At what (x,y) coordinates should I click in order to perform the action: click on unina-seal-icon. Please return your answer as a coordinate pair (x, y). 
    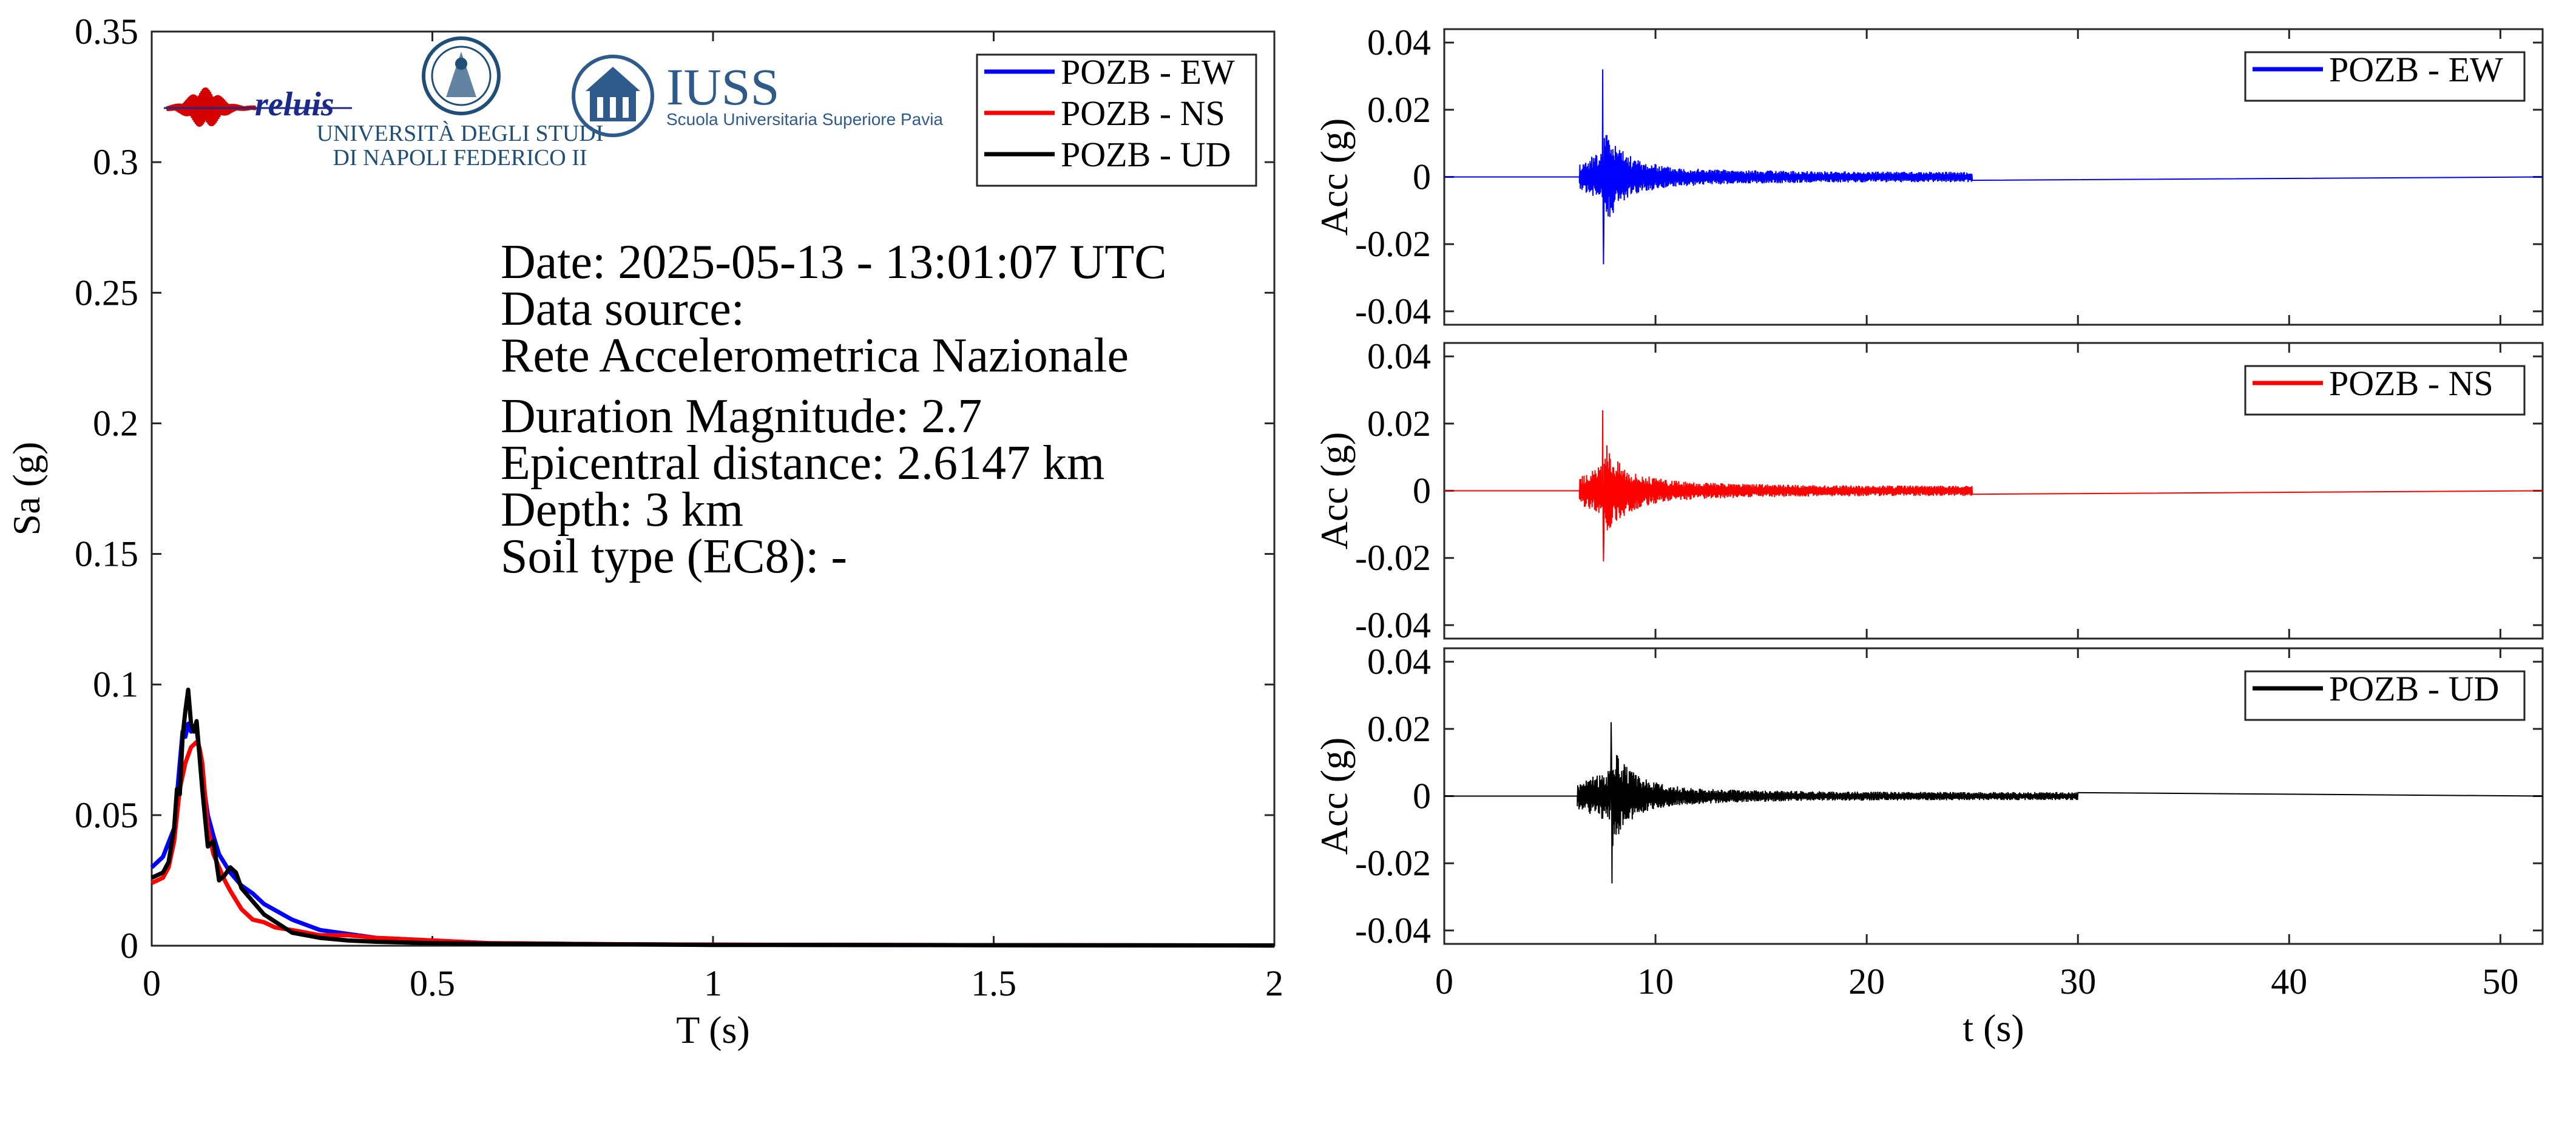
    Looking at the image, I should click on (461, 75).